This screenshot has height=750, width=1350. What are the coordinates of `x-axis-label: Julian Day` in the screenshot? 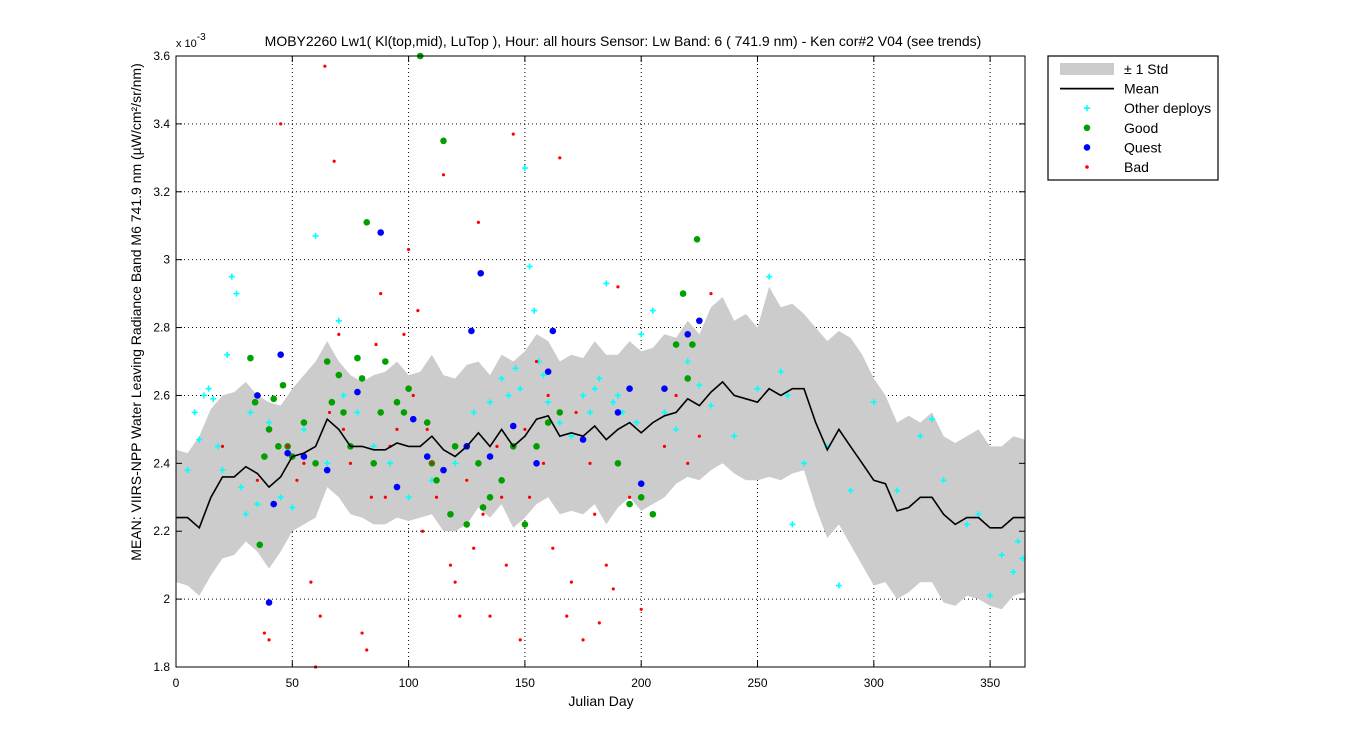 It's located at (600, 701).